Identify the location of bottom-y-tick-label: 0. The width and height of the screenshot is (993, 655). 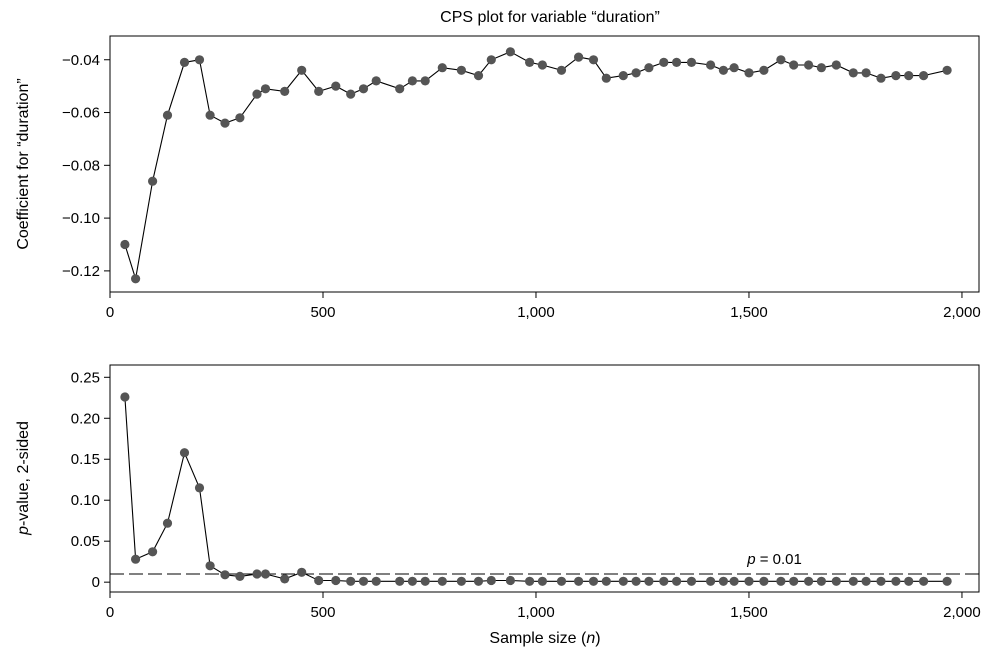
(96, 582).